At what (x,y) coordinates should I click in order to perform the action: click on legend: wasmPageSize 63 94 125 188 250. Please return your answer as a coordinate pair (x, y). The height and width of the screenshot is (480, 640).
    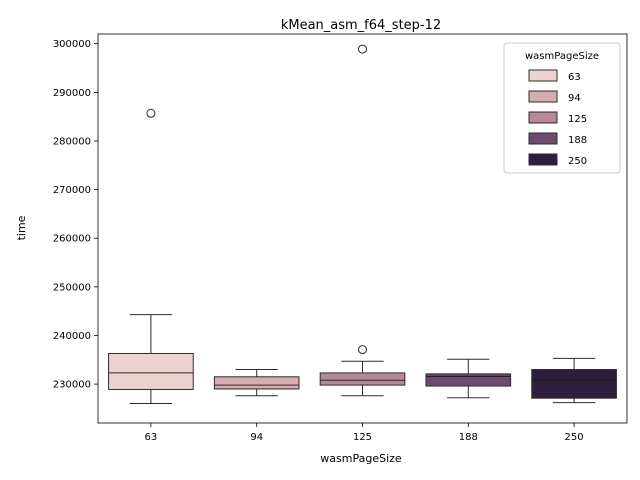
    Looking at the image, I should click on (562, 108).